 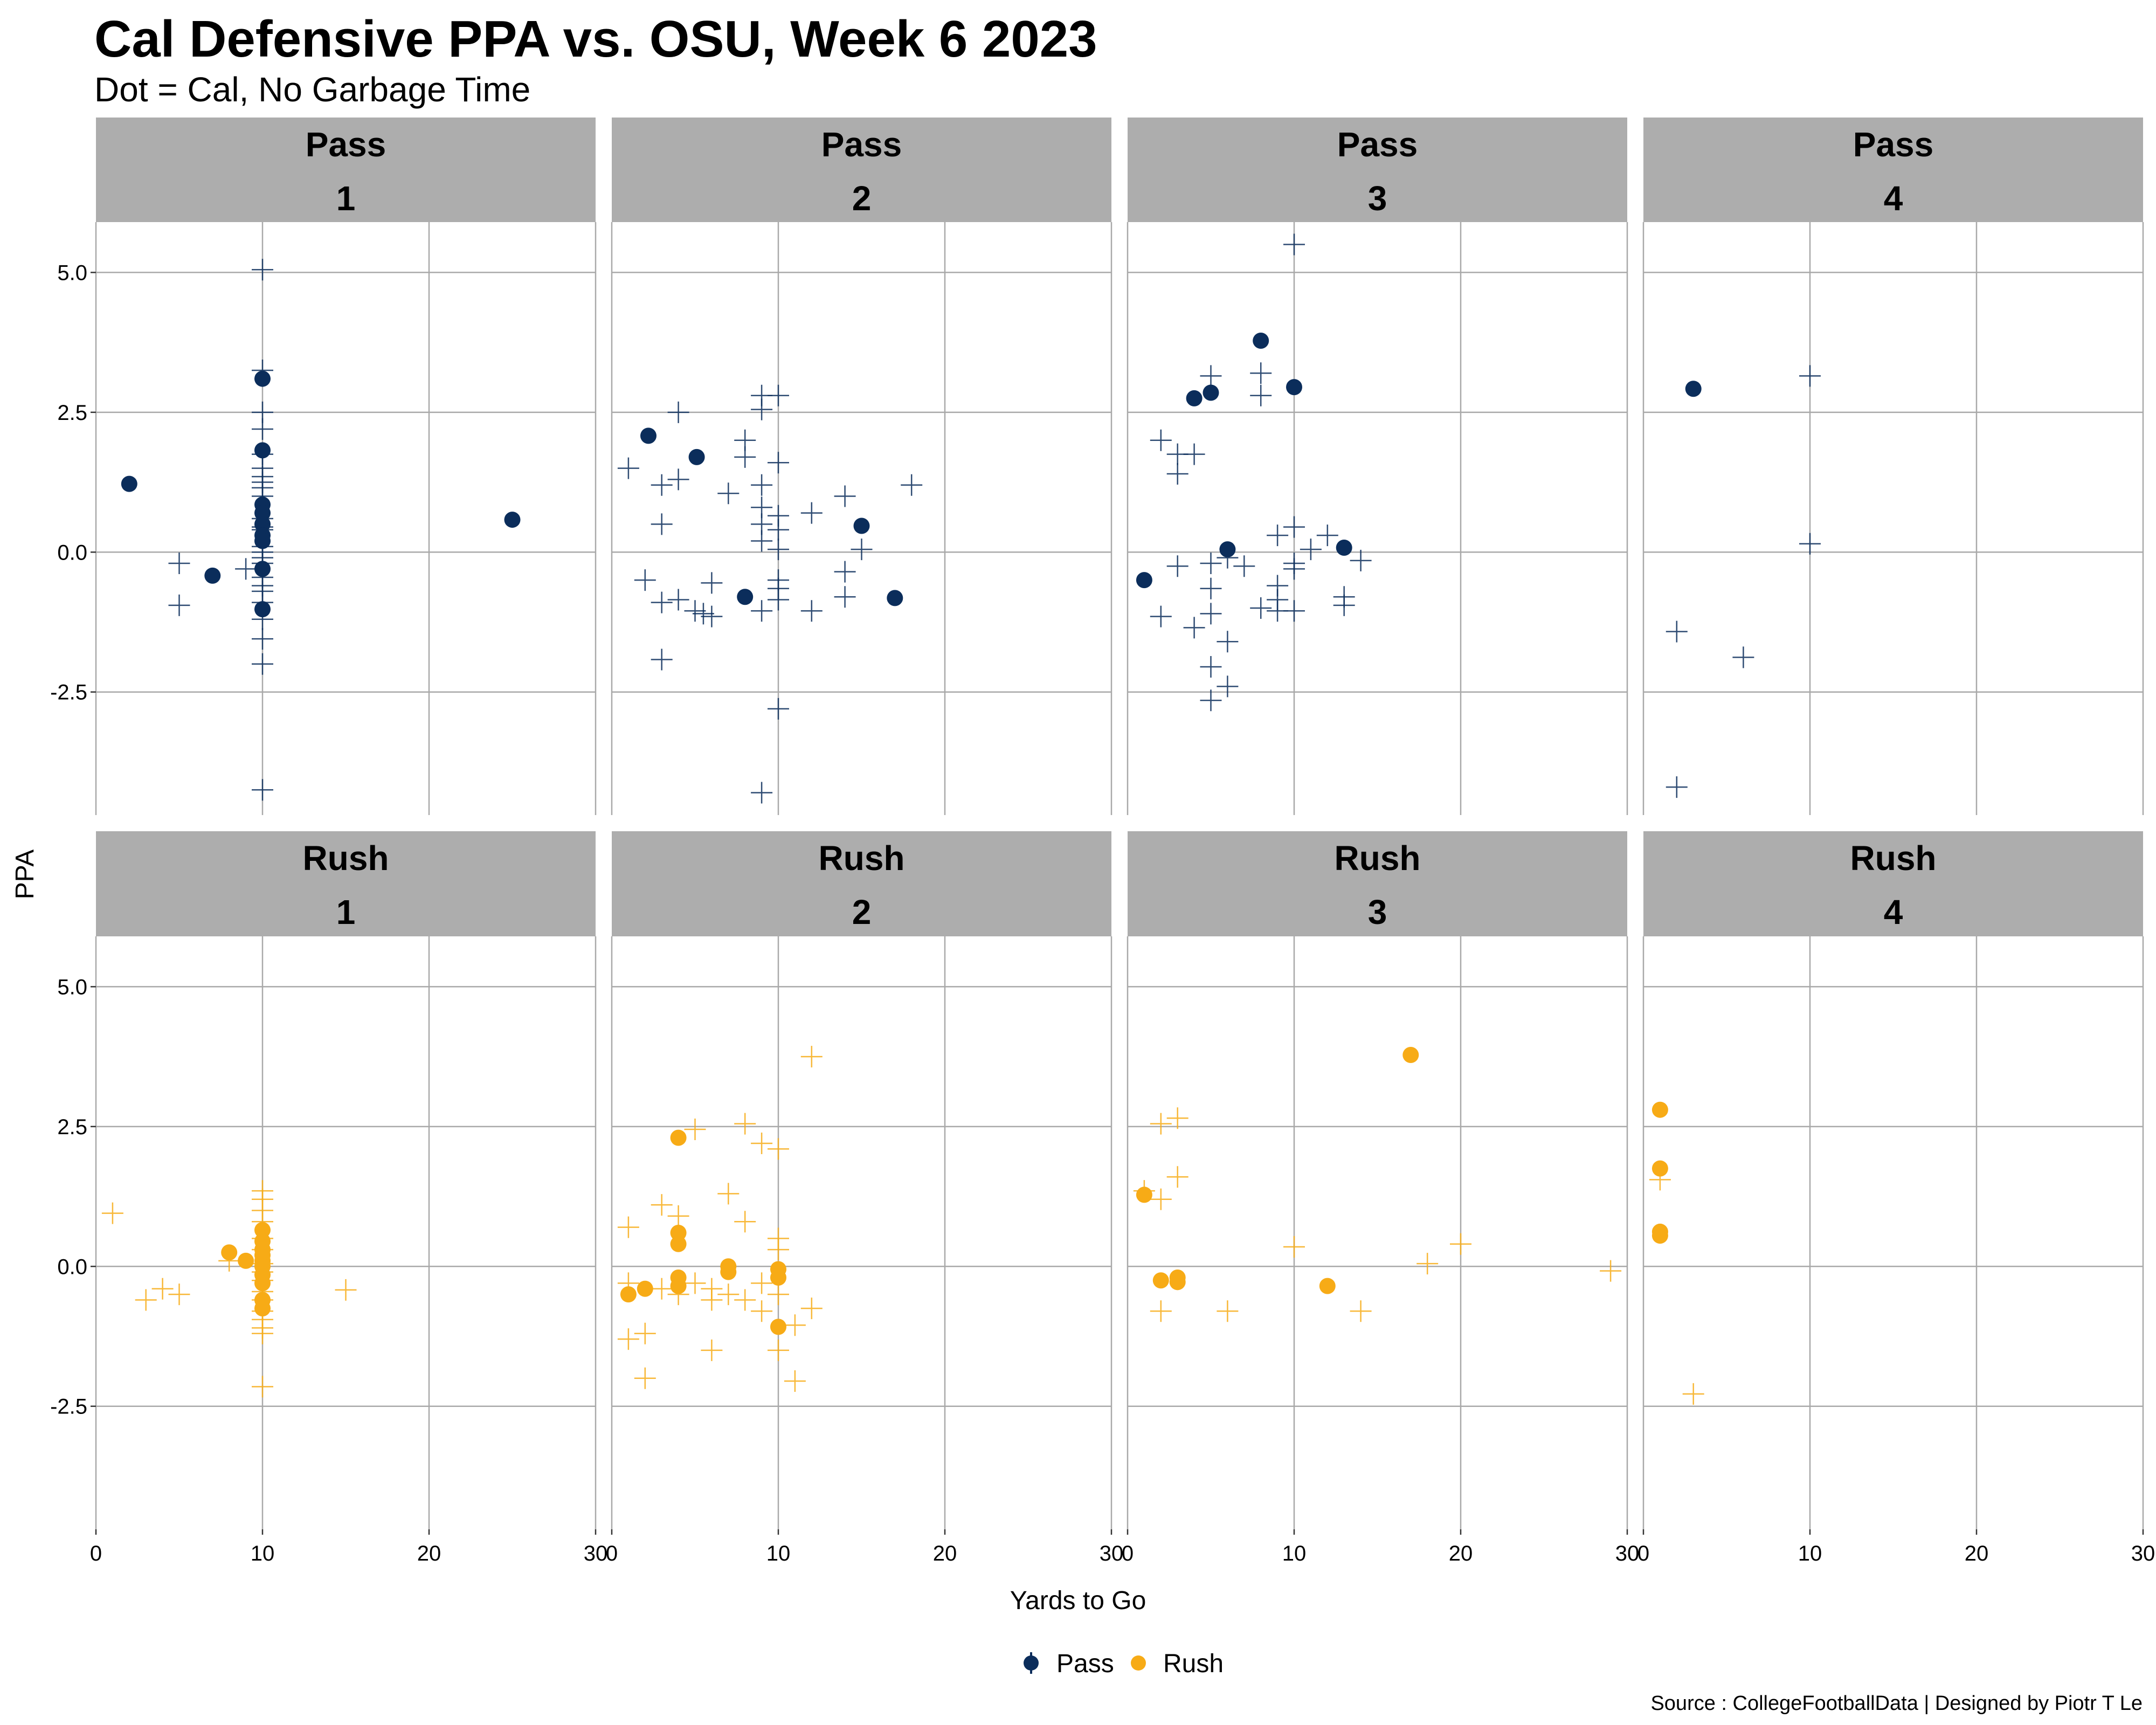 What do you see at coordinates (1031, 1663) in the screenshot?
I see `legend-pass-marker` at bounding box center [1031, 1663].